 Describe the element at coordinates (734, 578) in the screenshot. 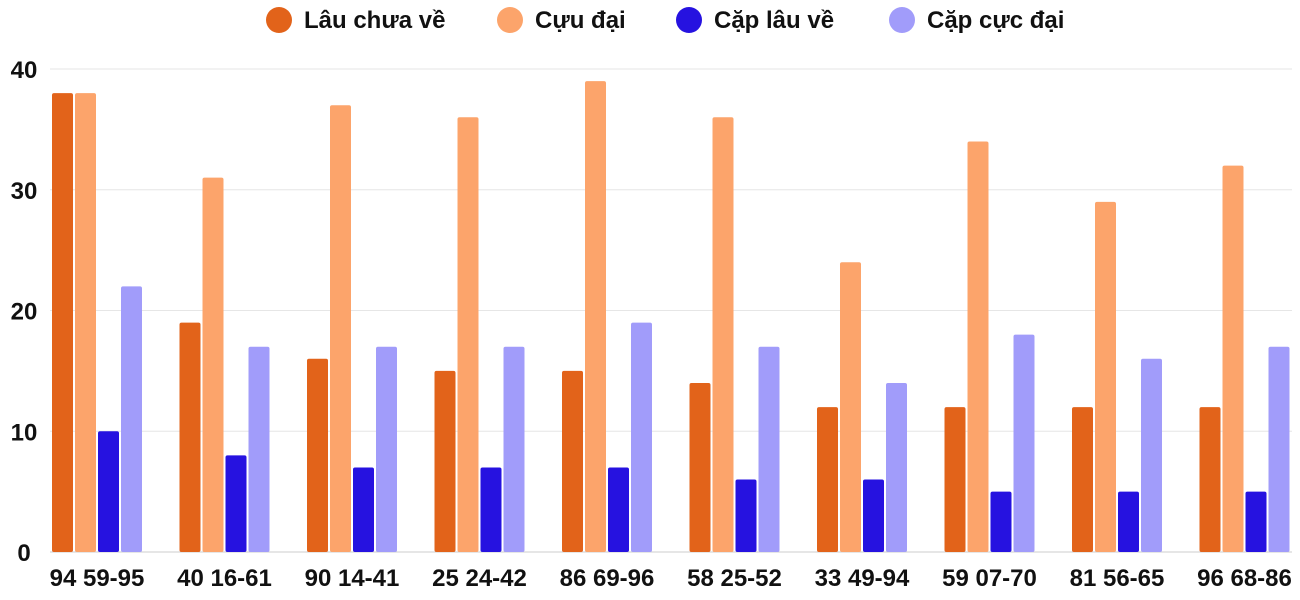

I see `x-tick-label: 58 25-52` at that location.